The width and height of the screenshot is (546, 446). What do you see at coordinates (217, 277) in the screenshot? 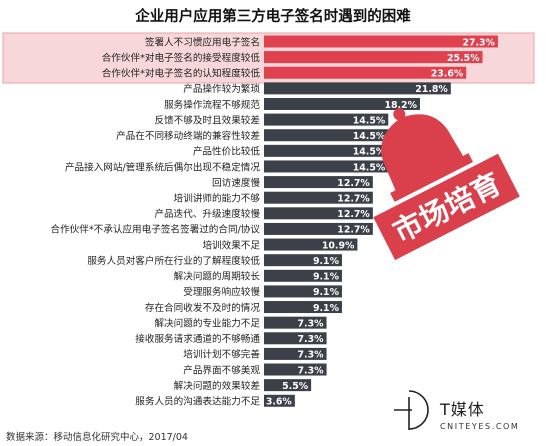
I see `category-label: 解决问题的周期较长` at bounding box center [217, 277].